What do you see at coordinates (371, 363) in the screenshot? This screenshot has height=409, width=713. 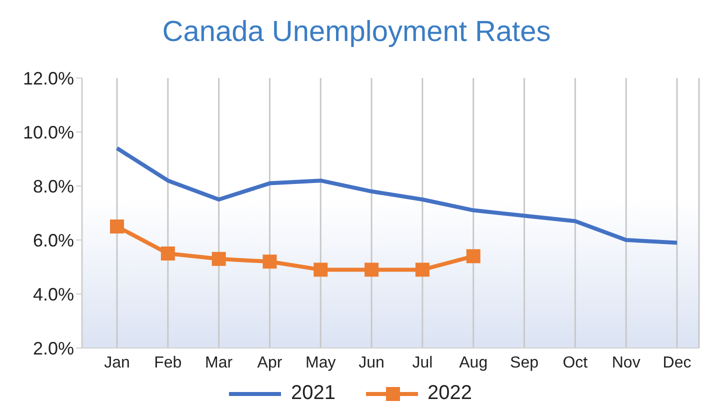 I see `x-tick-label: Jun` at bounding box center [371, 363].